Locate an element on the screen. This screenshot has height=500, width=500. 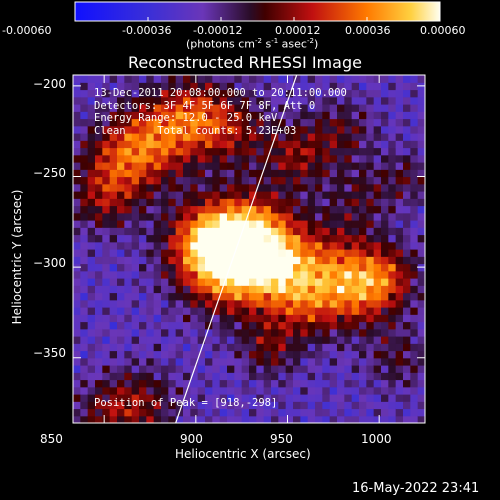
y-tick-label: −250 is located at coordinates (49, 173).